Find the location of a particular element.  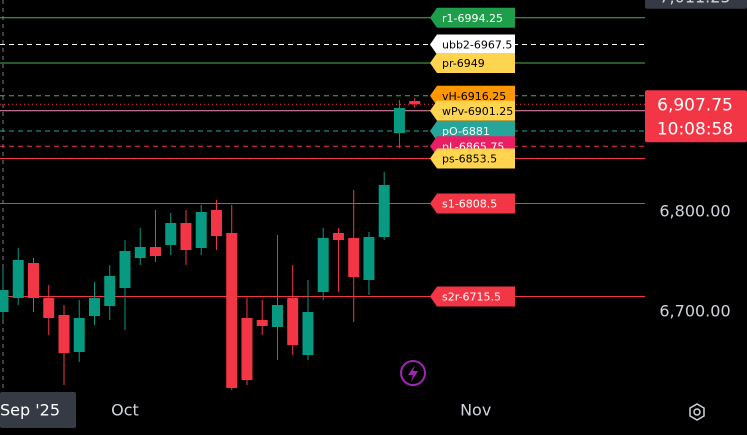

level-label-text: pr-6949 is located at coordinates (463, 63).